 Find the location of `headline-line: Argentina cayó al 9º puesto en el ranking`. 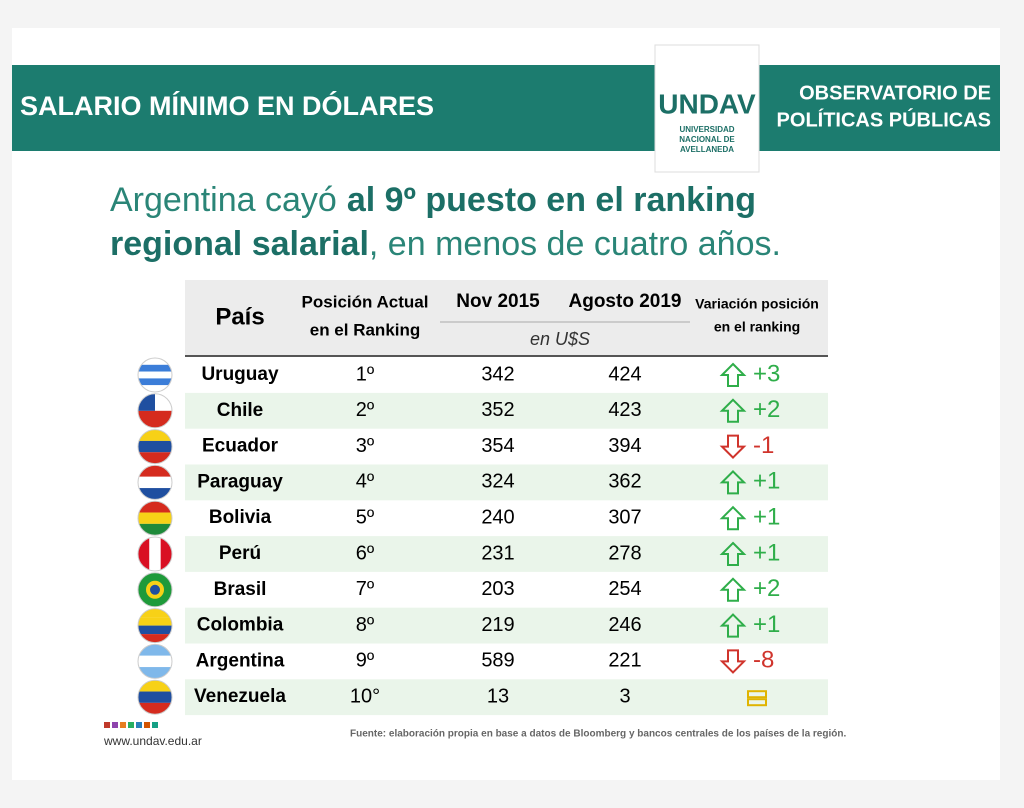

headline-line: Argentina cayó al 9º puesto en el ranking is located at coordinates (433, 200).